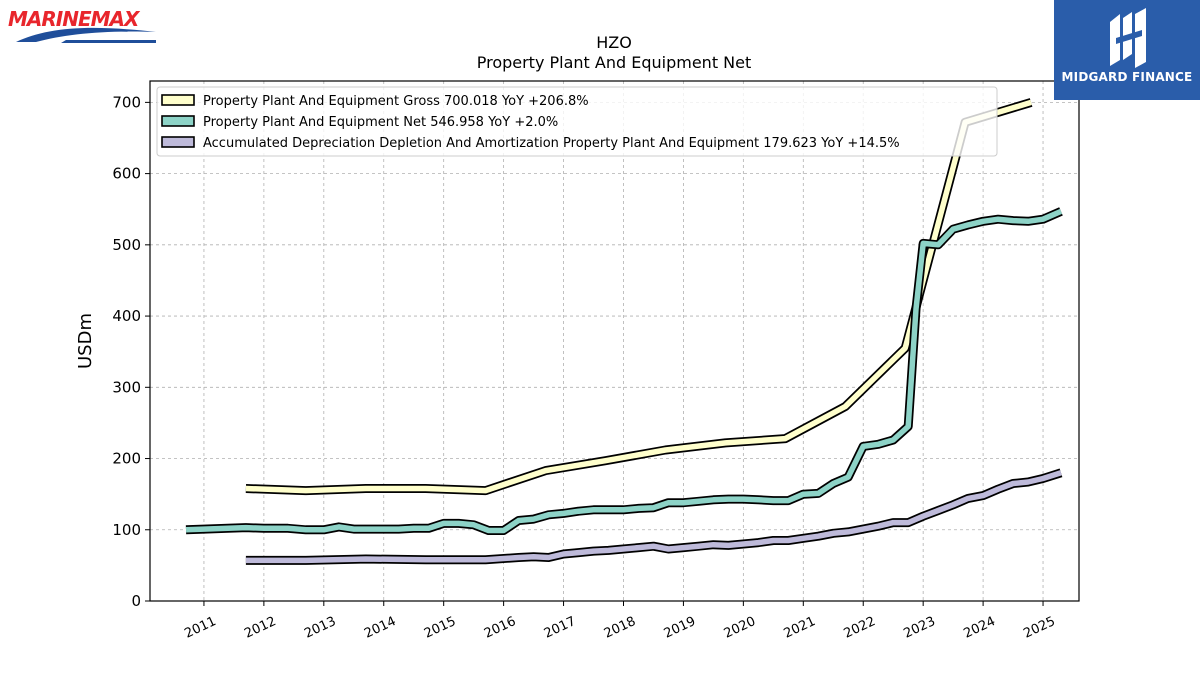 The width and height of the screenshot is (1200, 675). Describe the element at coordinates (680, 628) in the screenshot. I see `x-tick-label: 2019` at that location.